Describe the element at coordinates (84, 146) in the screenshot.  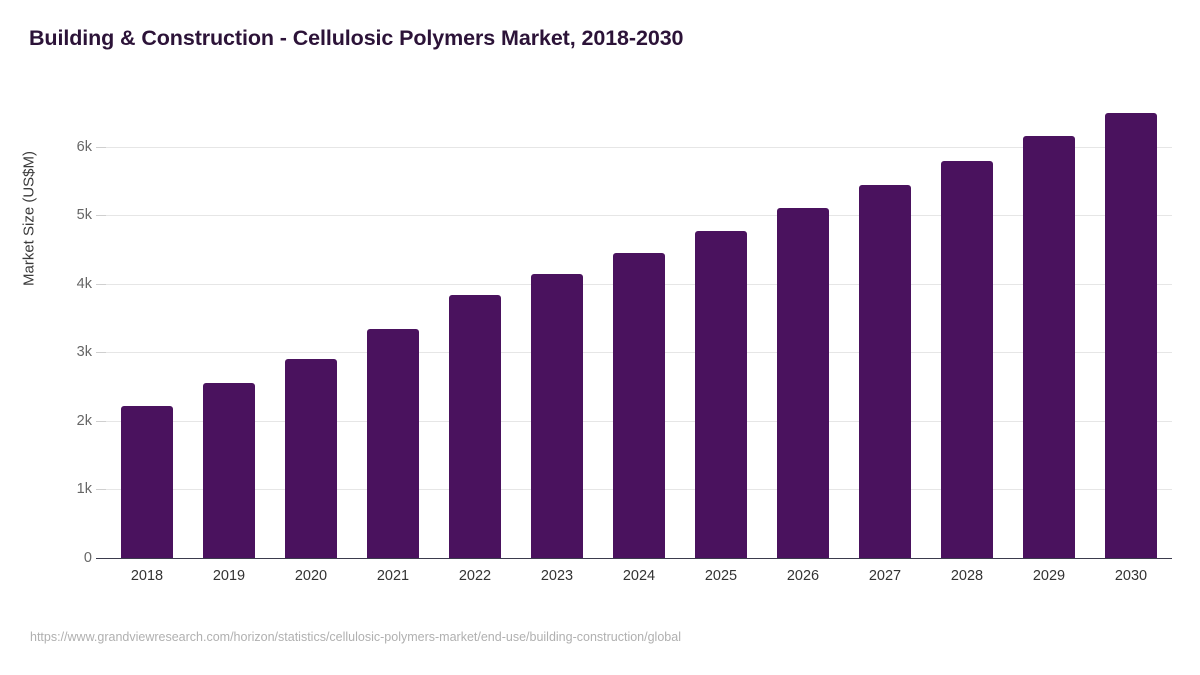
I see `y-tick-label: 6k` at that location.